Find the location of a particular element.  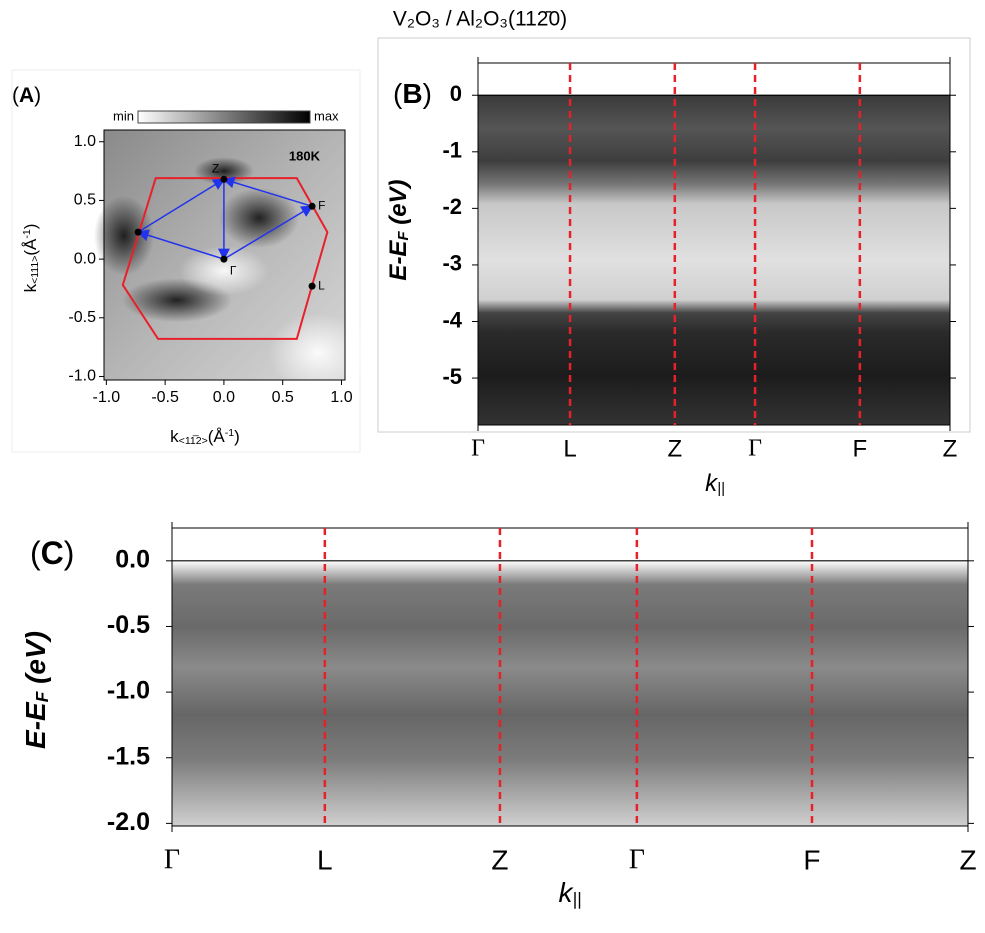

annotation: 180K is located at coordinates (305, 155).